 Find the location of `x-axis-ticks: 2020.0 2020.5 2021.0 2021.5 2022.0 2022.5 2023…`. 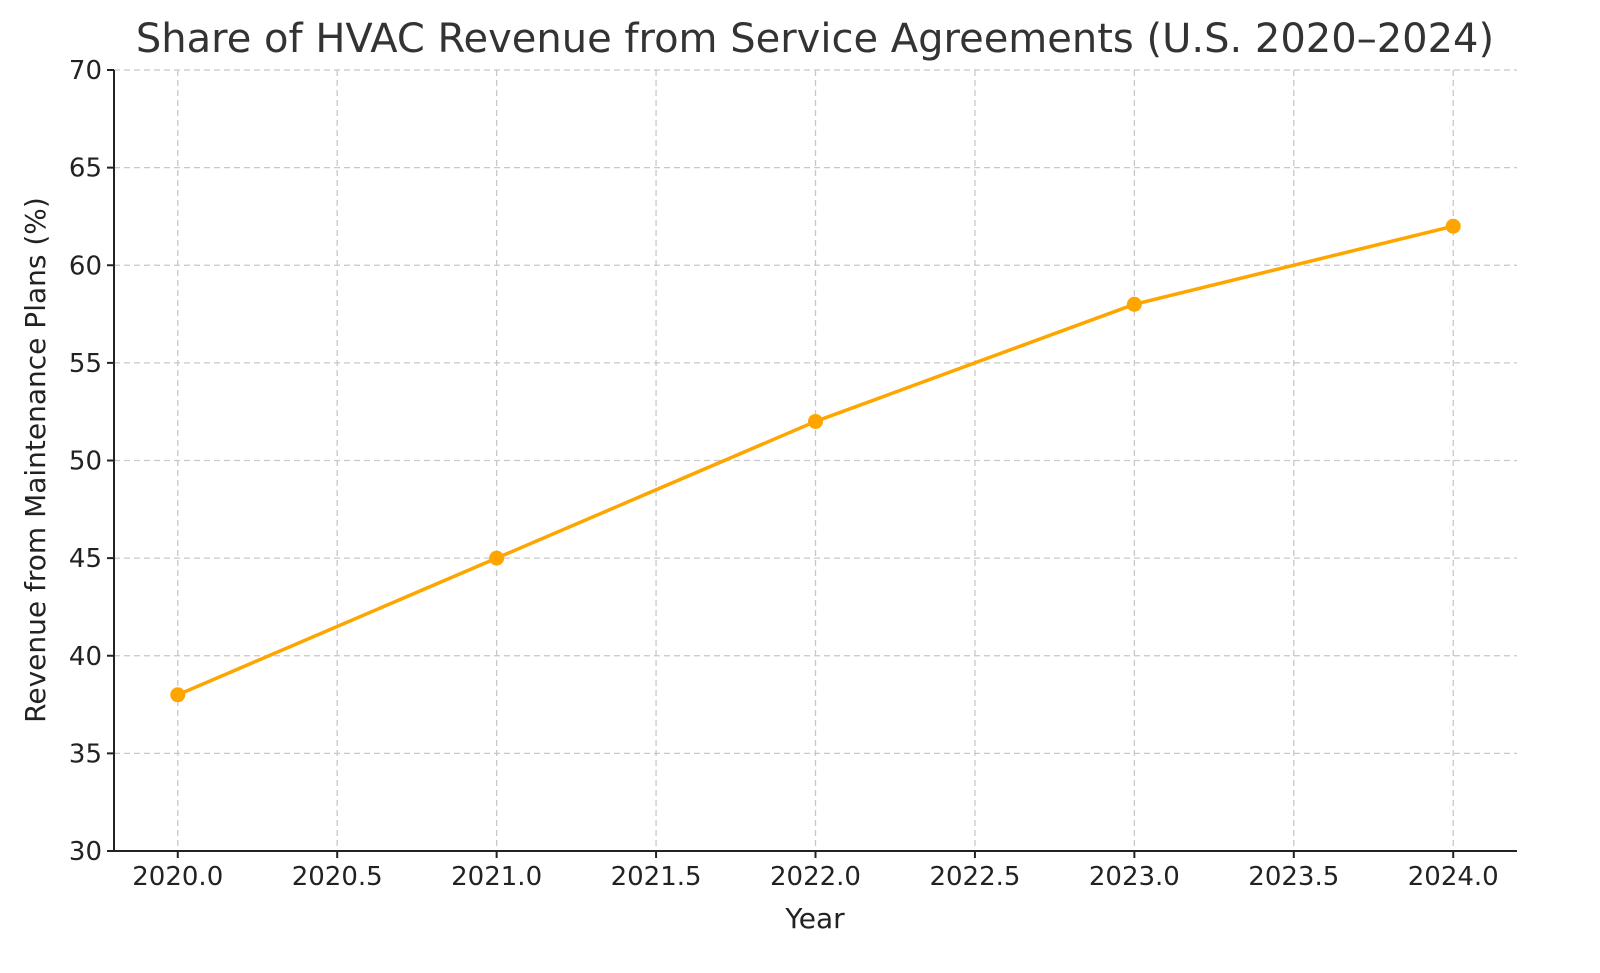

x-axis-ticks: 2020.0 2020.5 2021.0 2021.5 2022.0 2022.5 2023… is located at coordinates (815, 871).